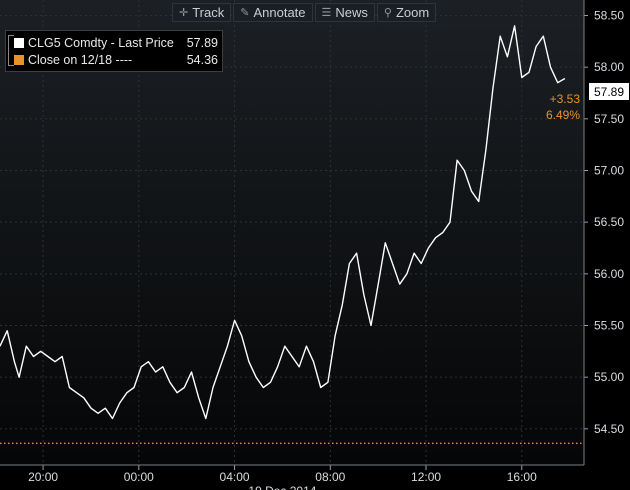 The width and height of the screenshot is (630, 490). I want to click on legend-item-last-price: CLG5 Comdty - Last Price 57.89, so click(116, 43).